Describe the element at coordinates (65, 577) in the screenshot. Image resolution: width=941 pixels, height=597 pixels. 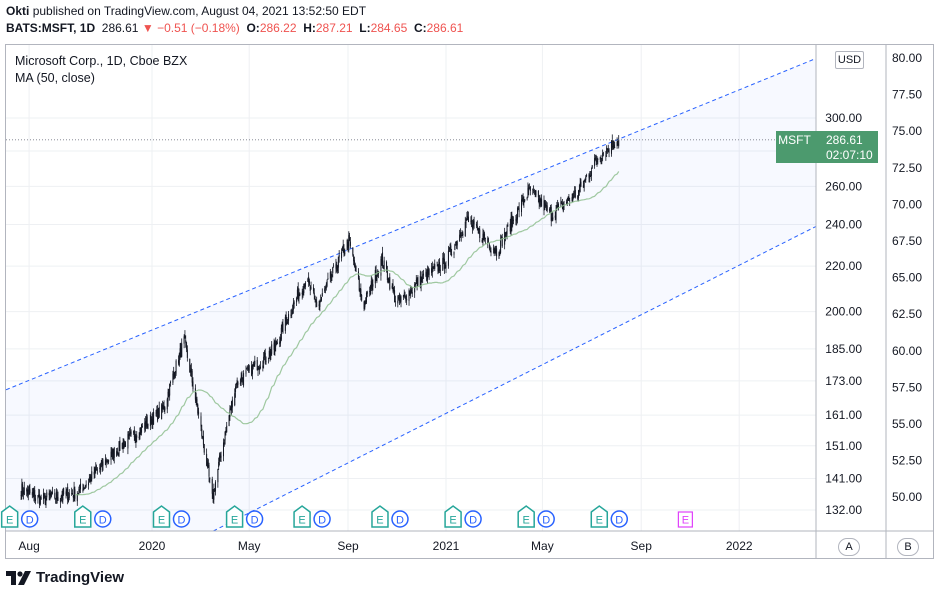
I see `tradingview-logo: TradingView` at that location.